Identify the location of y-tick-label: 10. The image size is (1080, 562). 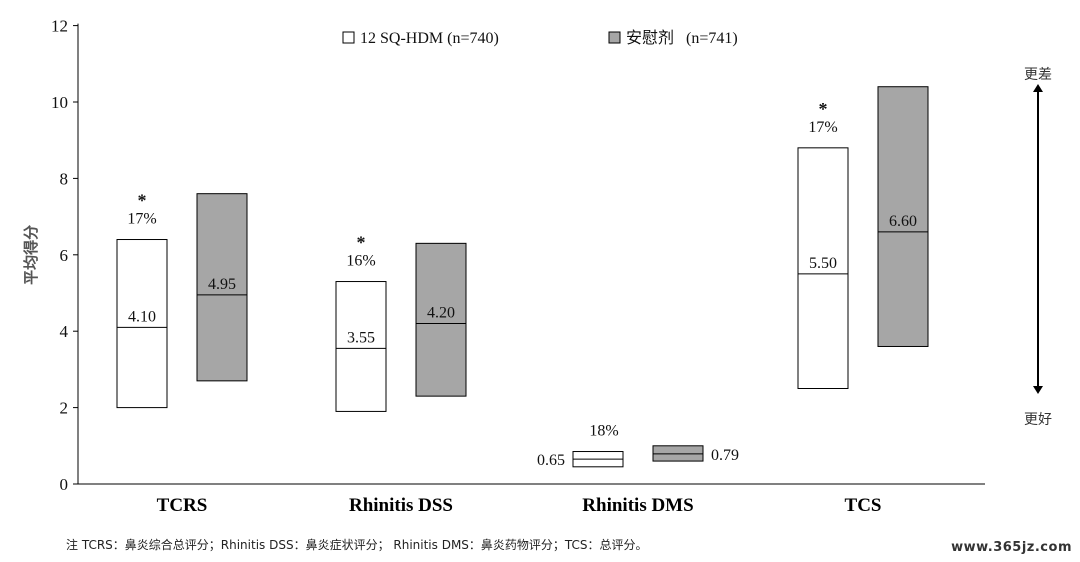
(59, 102).